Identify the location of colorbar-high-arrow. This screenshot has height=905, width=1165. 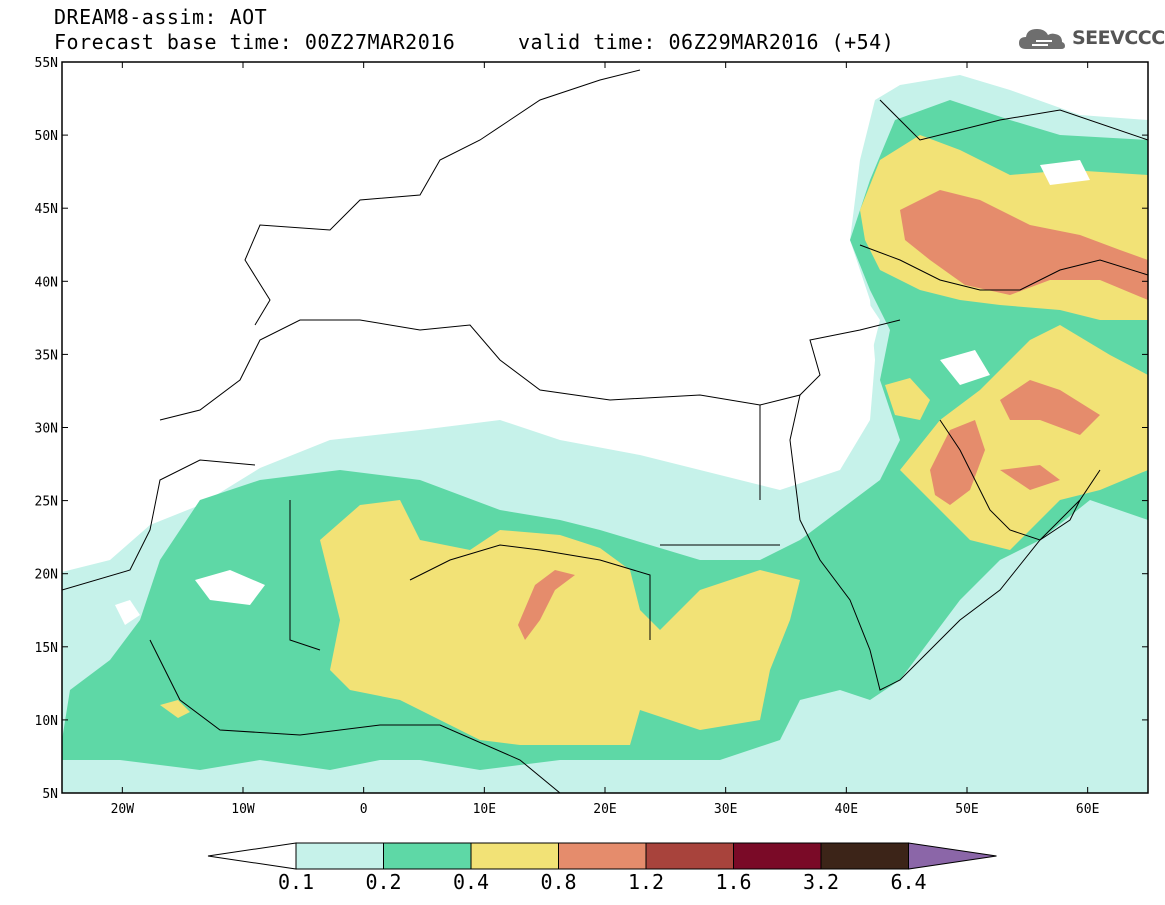
(952, 856).